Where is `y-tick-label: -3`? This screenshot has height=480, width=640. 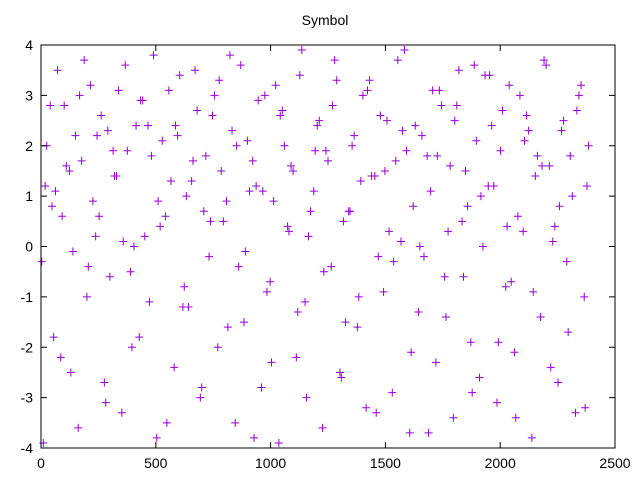
y-tick-label: -3 is located at coordinates (27, 398).